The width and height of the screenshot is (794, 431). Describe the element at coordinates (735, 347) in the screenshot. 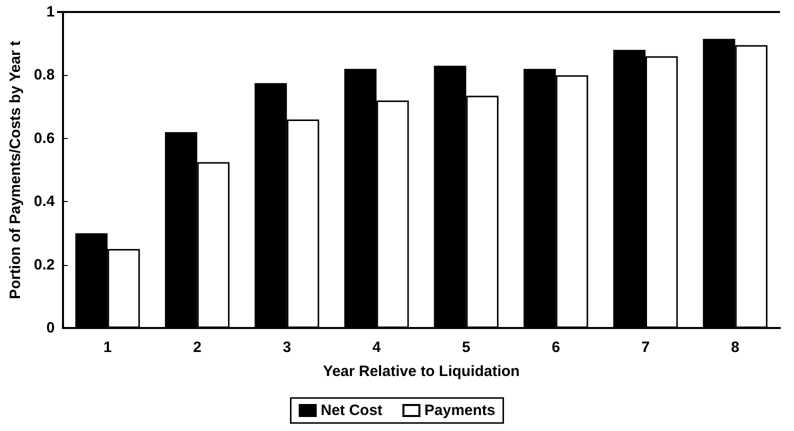

I see `x-tick-label: 8` at that location.